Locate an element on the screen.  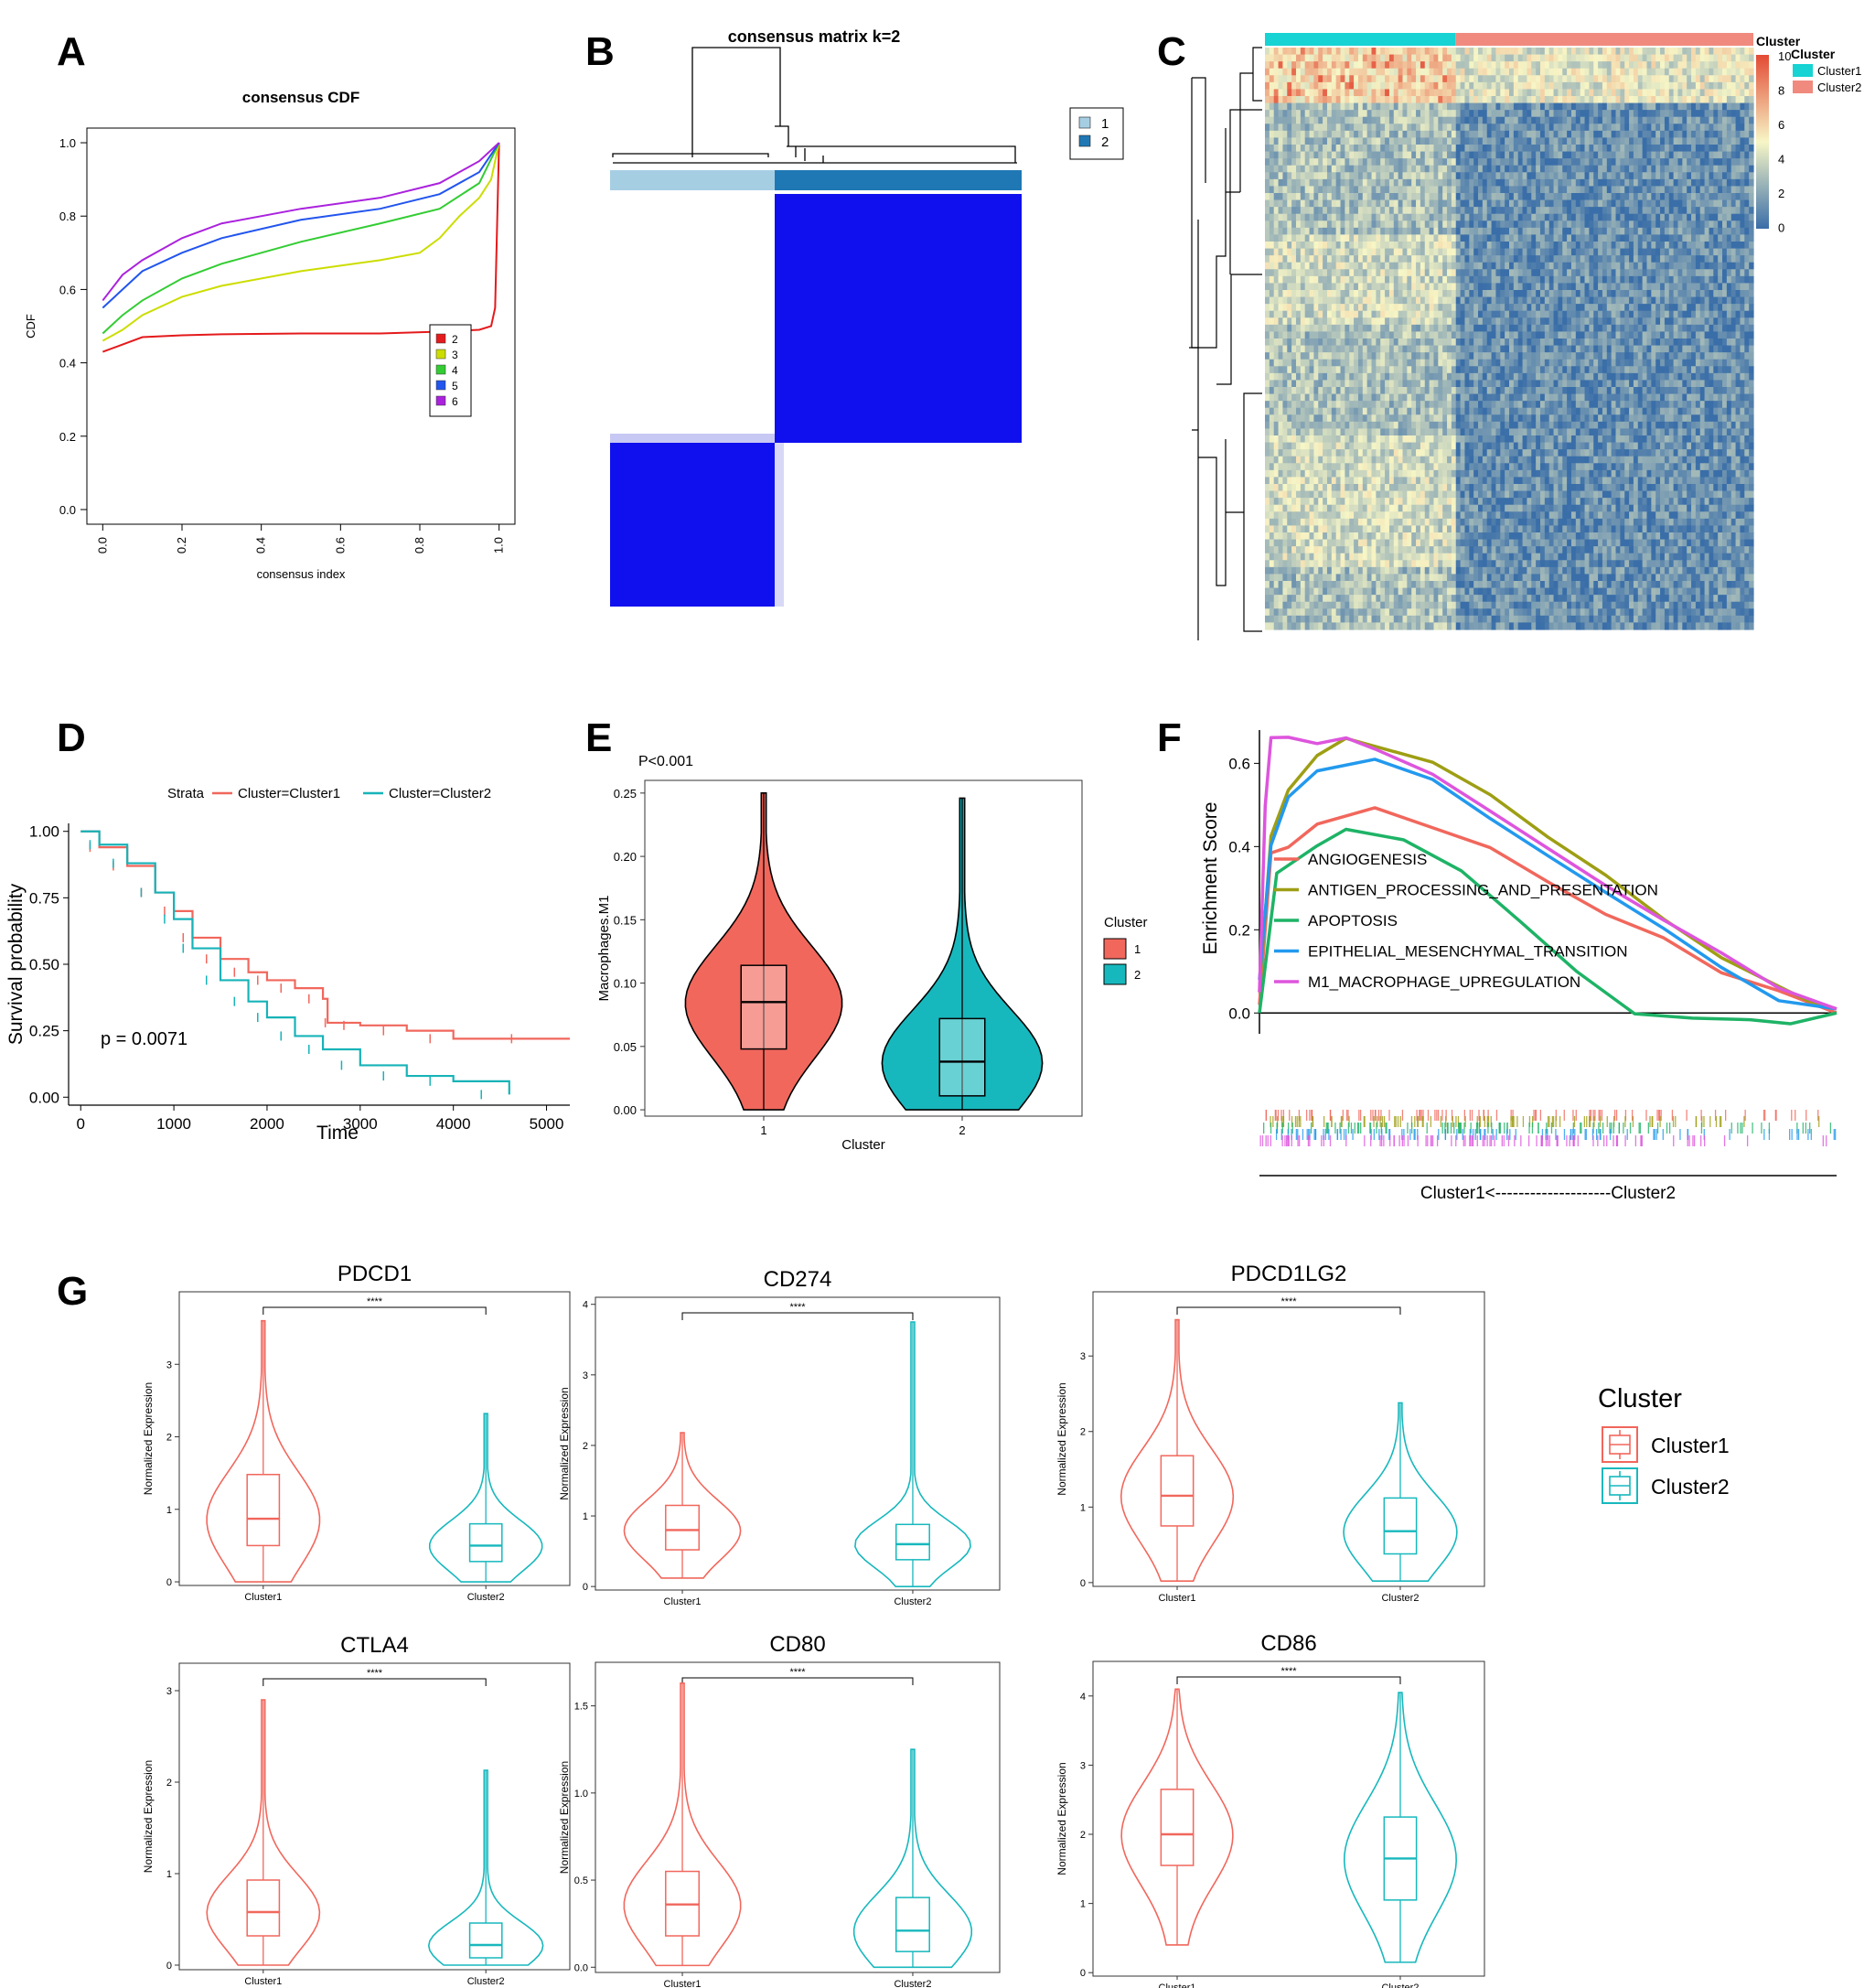
annotation-bar-cluster1 is located at coordinates (1360, 39).